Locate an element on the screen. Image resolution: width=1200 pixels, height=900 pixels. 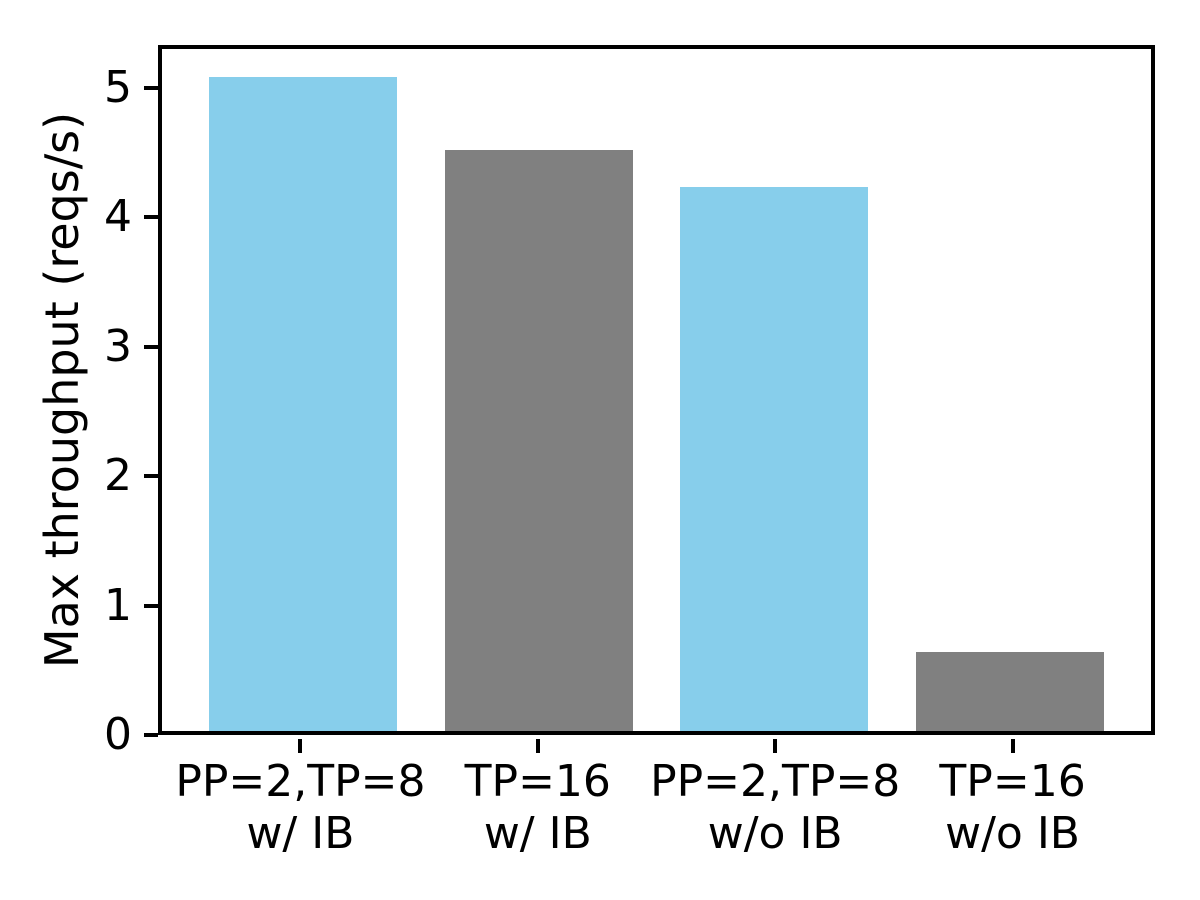
y-tick-label-5: 5 is located at coordinates (118, 87).